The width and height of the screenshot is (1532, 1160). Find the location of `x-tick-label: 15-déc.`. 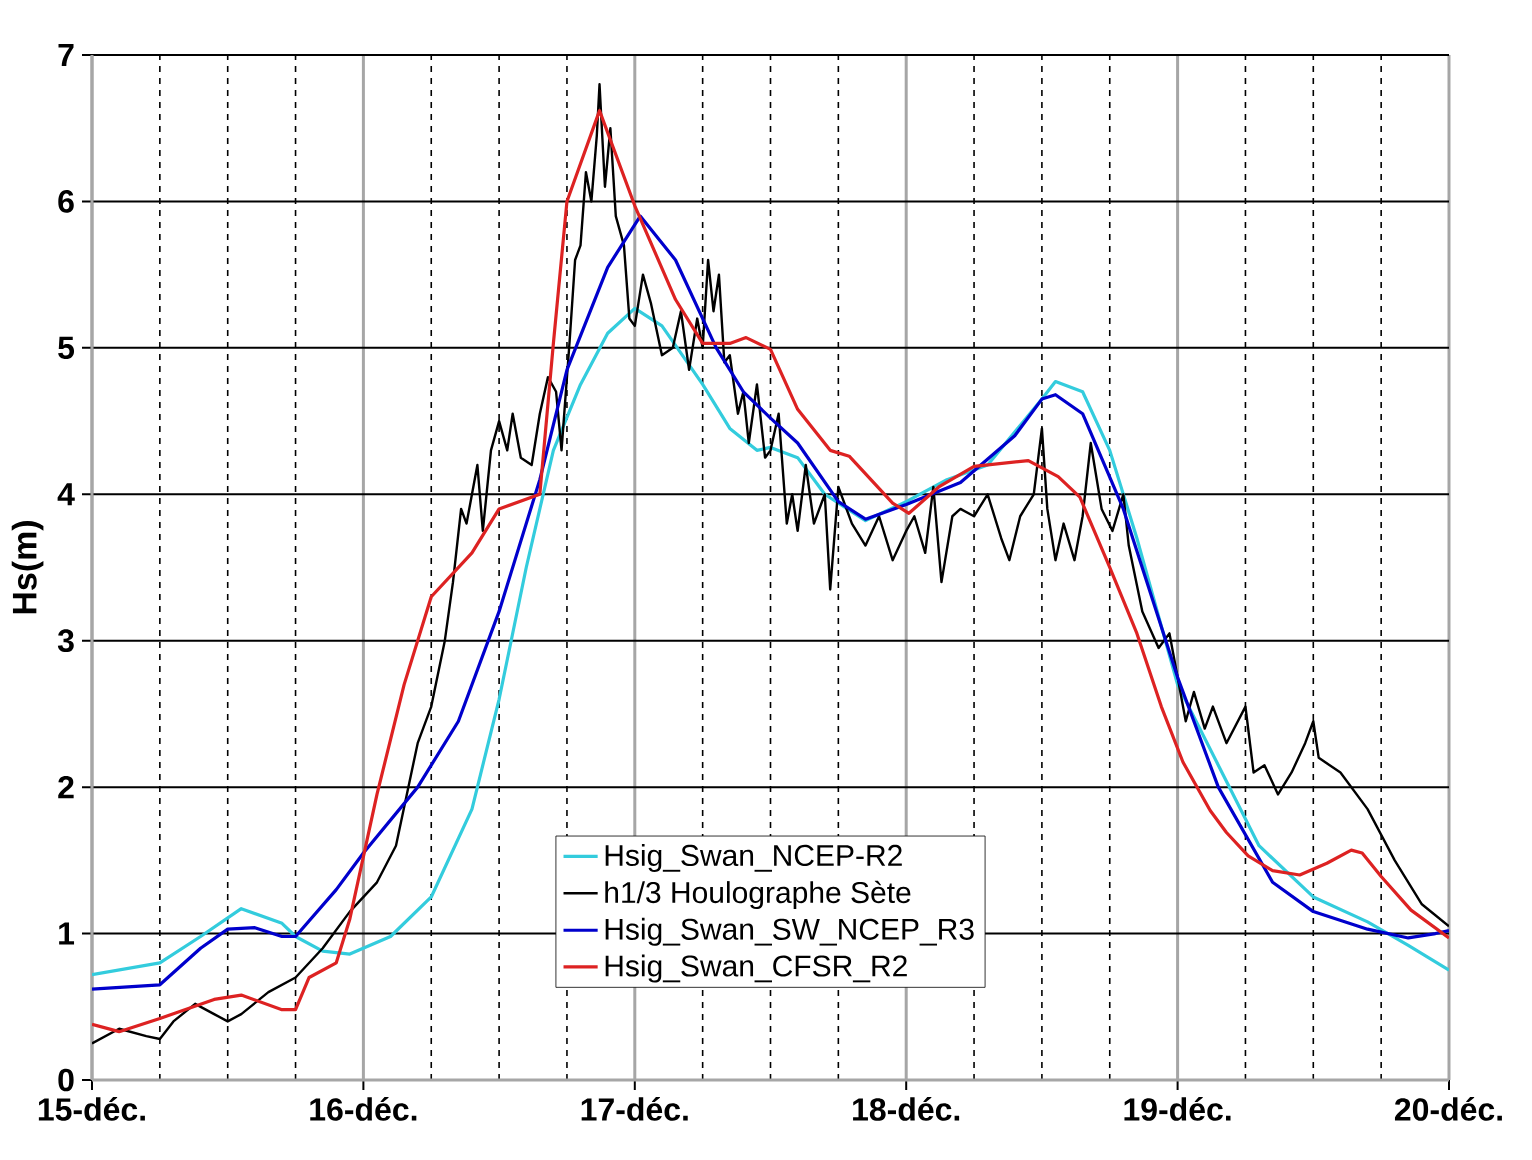

x-tick-label: 15-déc. is located at coordinates (91, 1109).